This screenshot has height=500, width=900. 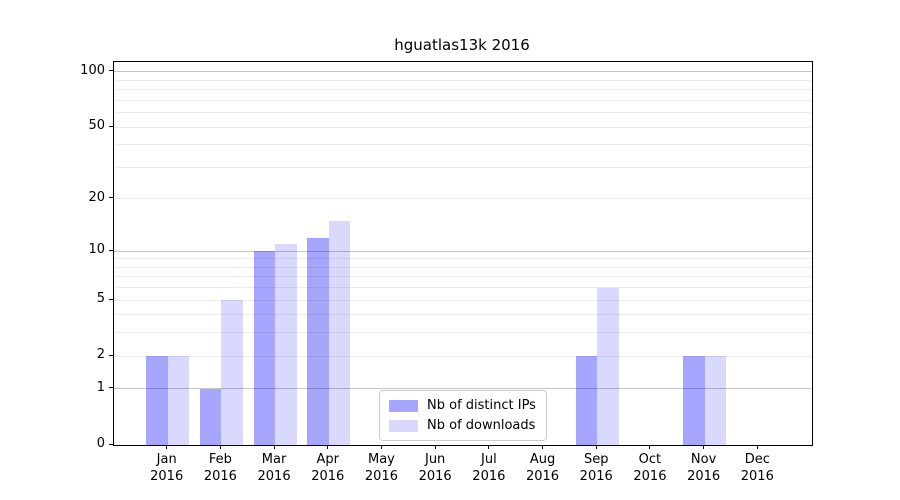 What do you see at coordinates (232, 372) in the screenshot?
I see `bar-feb-downloads` at bounding box center [232, 372].